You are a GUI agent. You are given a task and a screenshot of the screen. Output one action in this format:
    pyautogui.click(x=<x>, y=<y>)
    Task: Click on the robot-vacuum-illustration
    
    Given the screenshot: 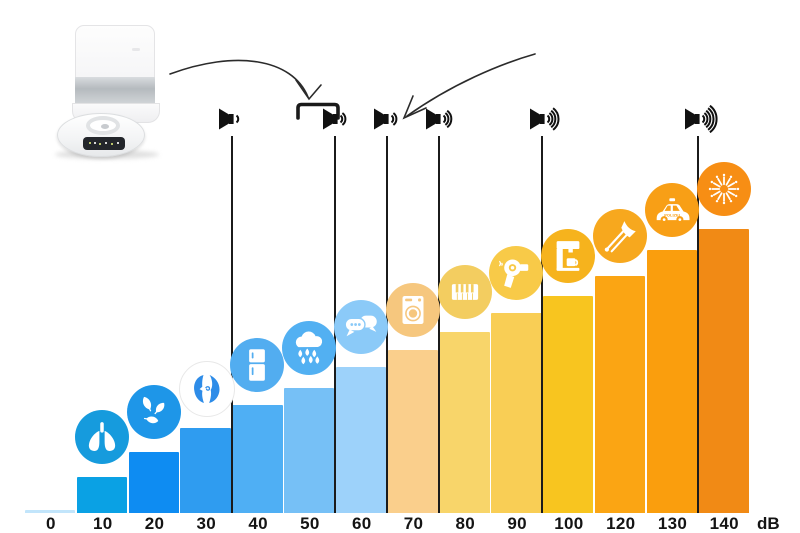 What is the action you would take?
    pyautogui.click(x=111, y=87)
    